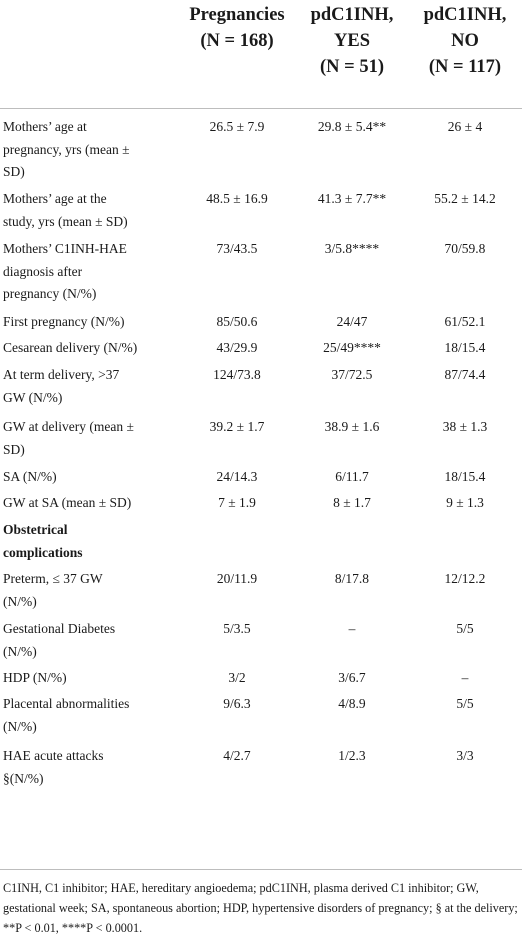 Image resolution: width=522 pixels, height=949 pixels. Describe the element at coordinates (465, 578) in the screenshot. I see `cell-pdc1inh-no: 12/12.2` at that location.